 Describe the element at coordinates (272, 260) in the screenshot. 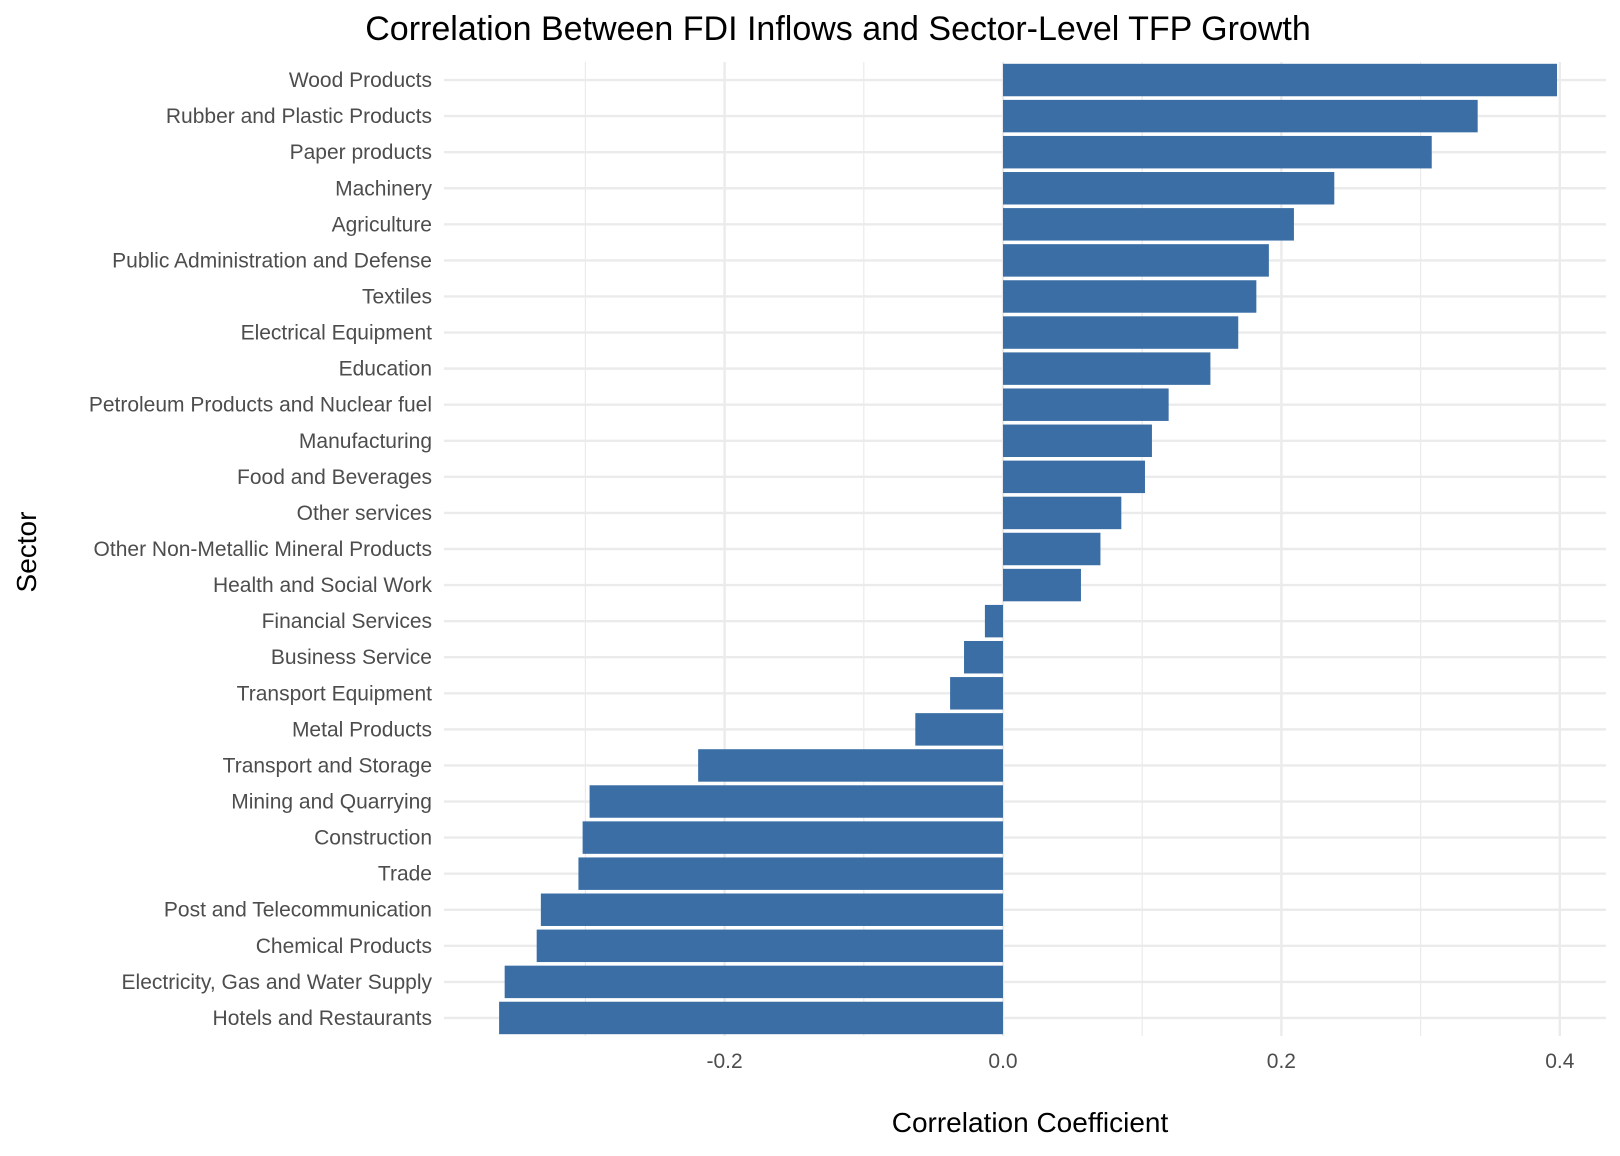

I see `category-label: Public Administration and Defense` at that location.